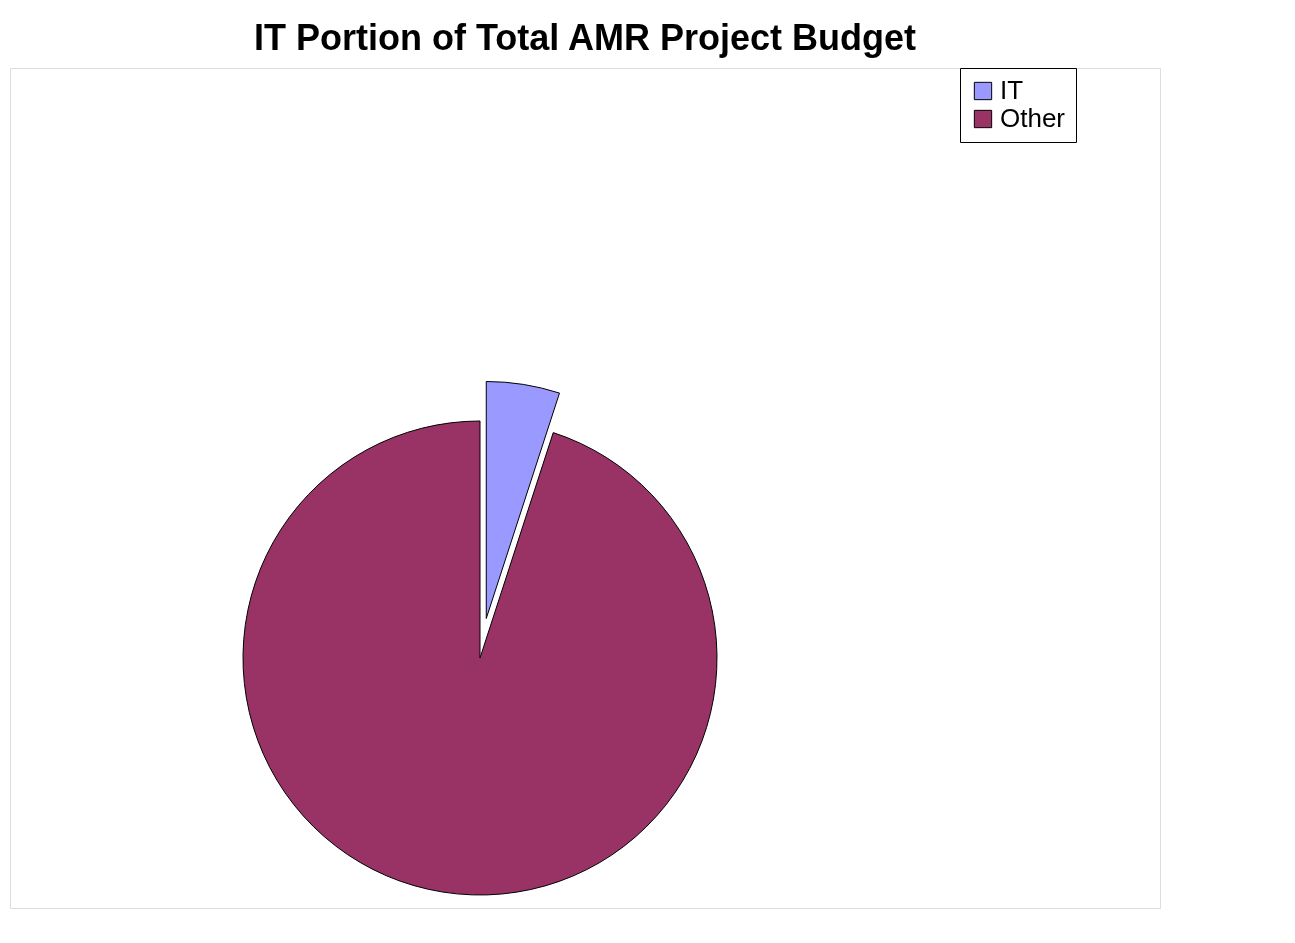 The image size is (1295, 943). I want to click on legend-label: IT, so click(1012, 90).